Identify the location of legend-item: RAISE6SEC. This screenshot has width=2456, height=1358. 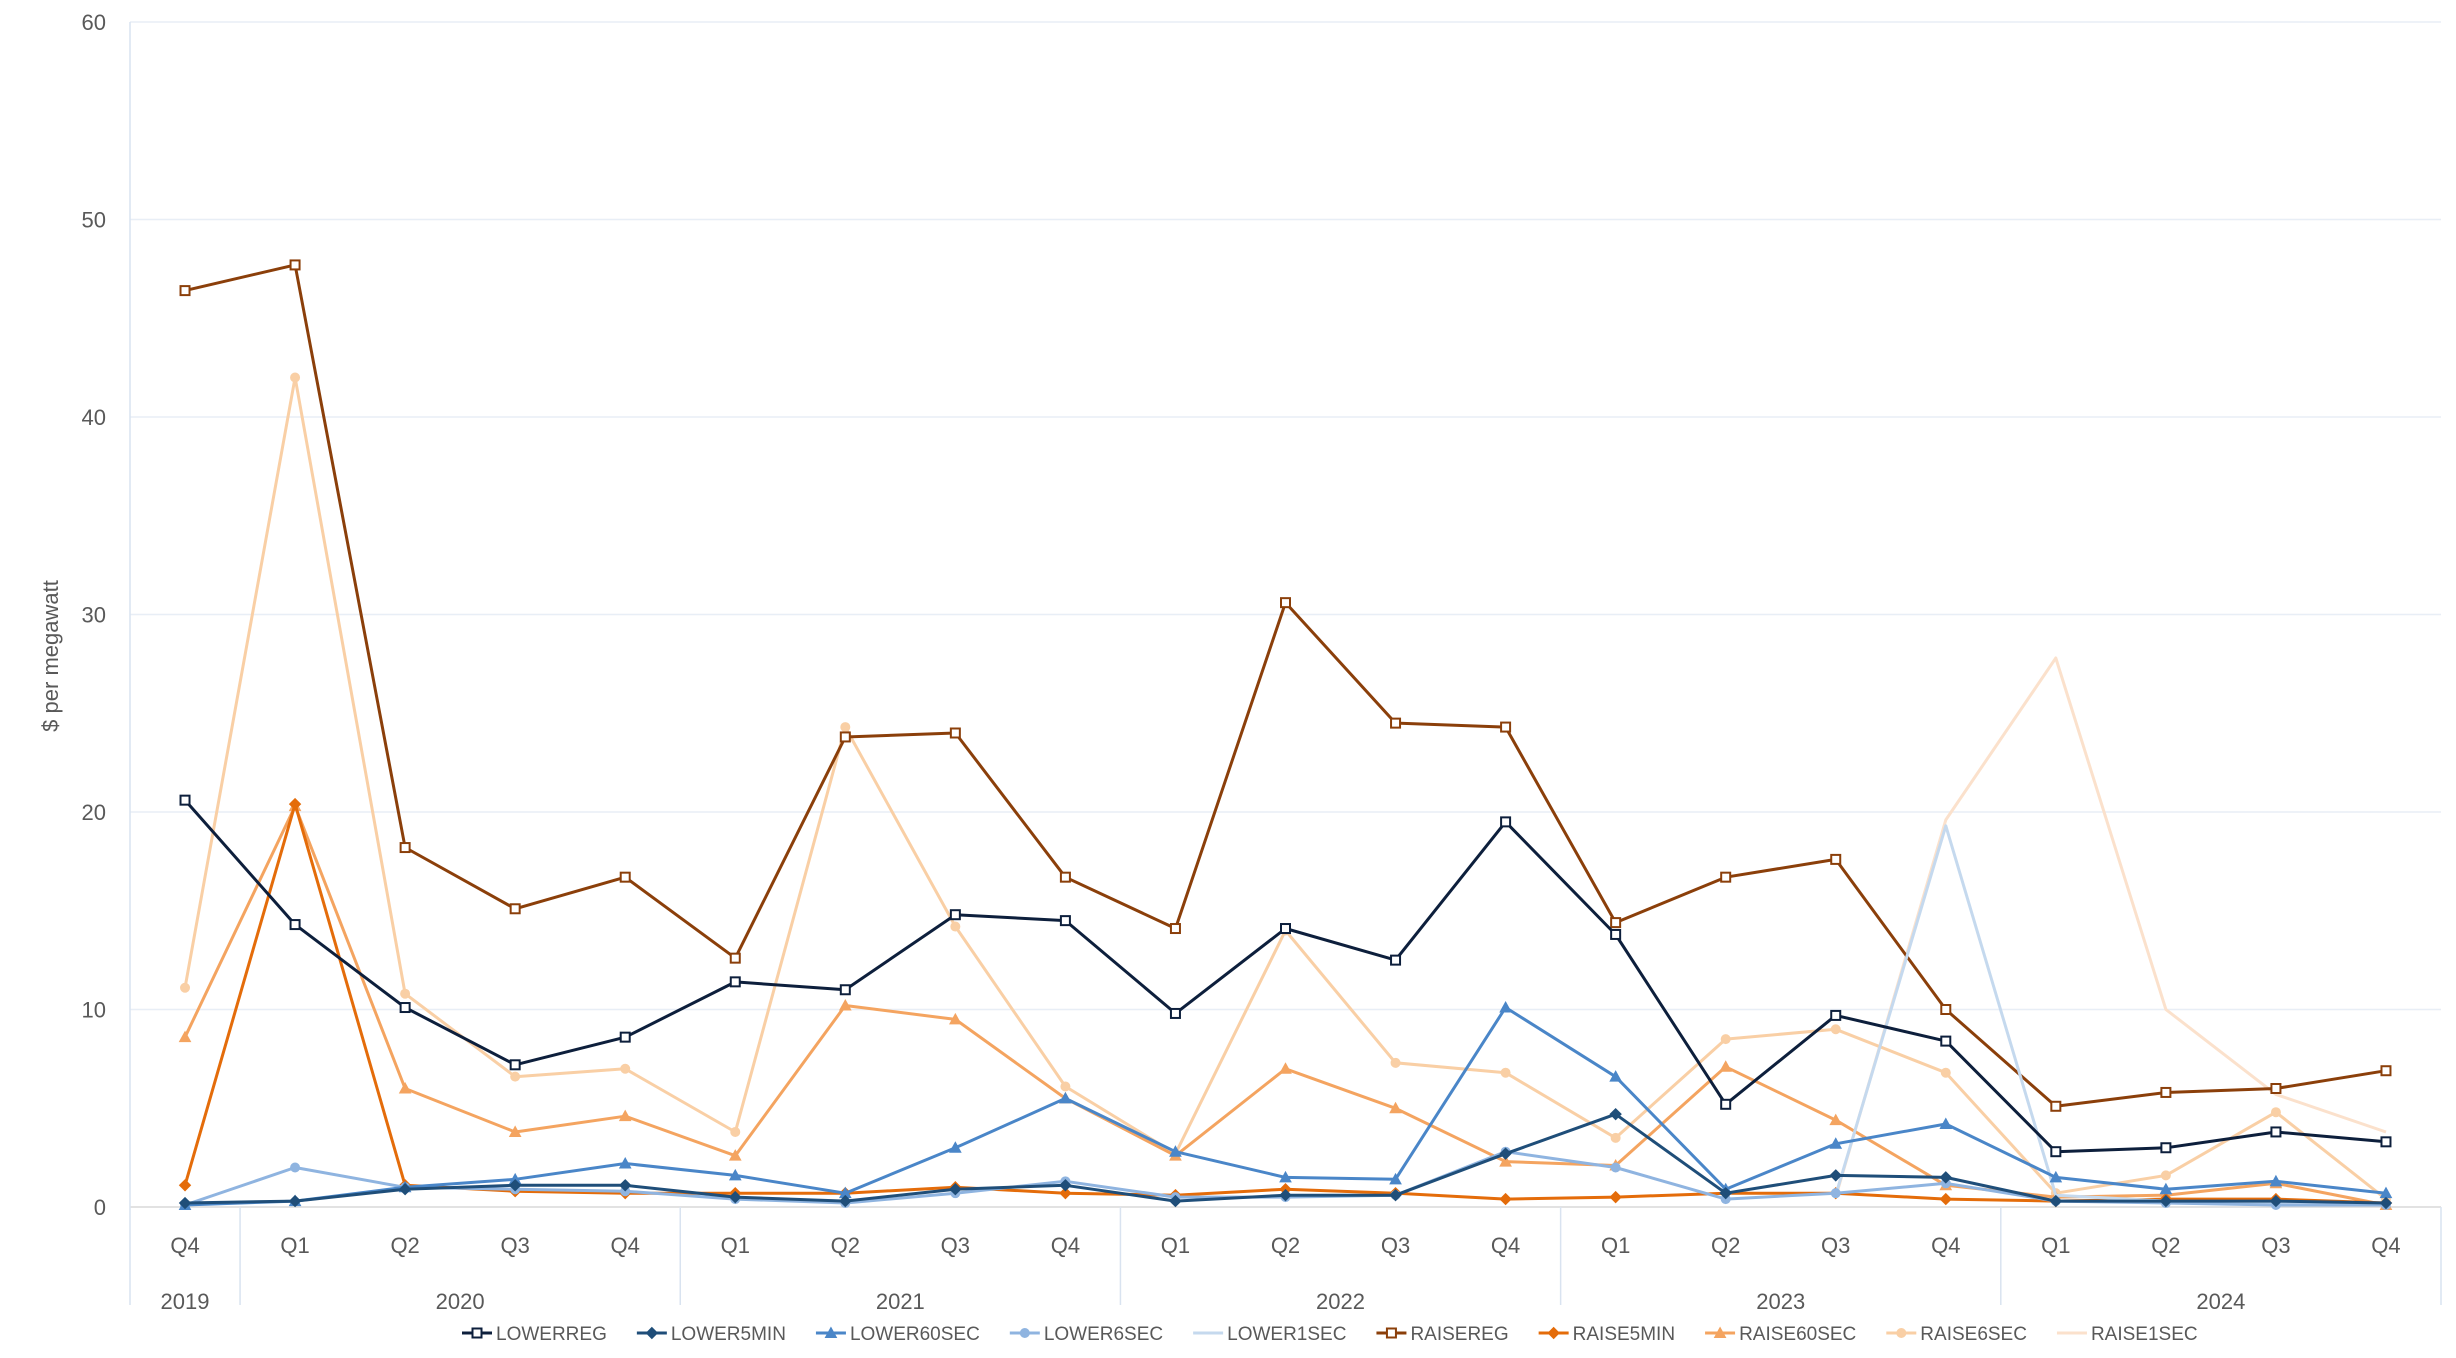
(1956, 1334).